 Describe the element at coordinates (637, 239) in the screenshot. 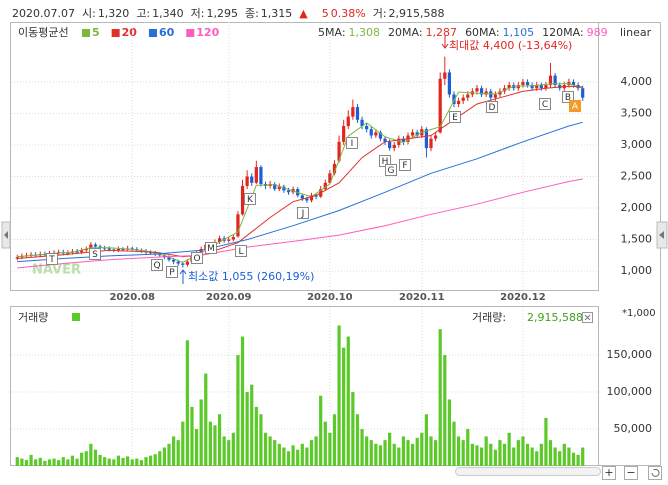

I see `y-tick-label: 1,500` at that location.